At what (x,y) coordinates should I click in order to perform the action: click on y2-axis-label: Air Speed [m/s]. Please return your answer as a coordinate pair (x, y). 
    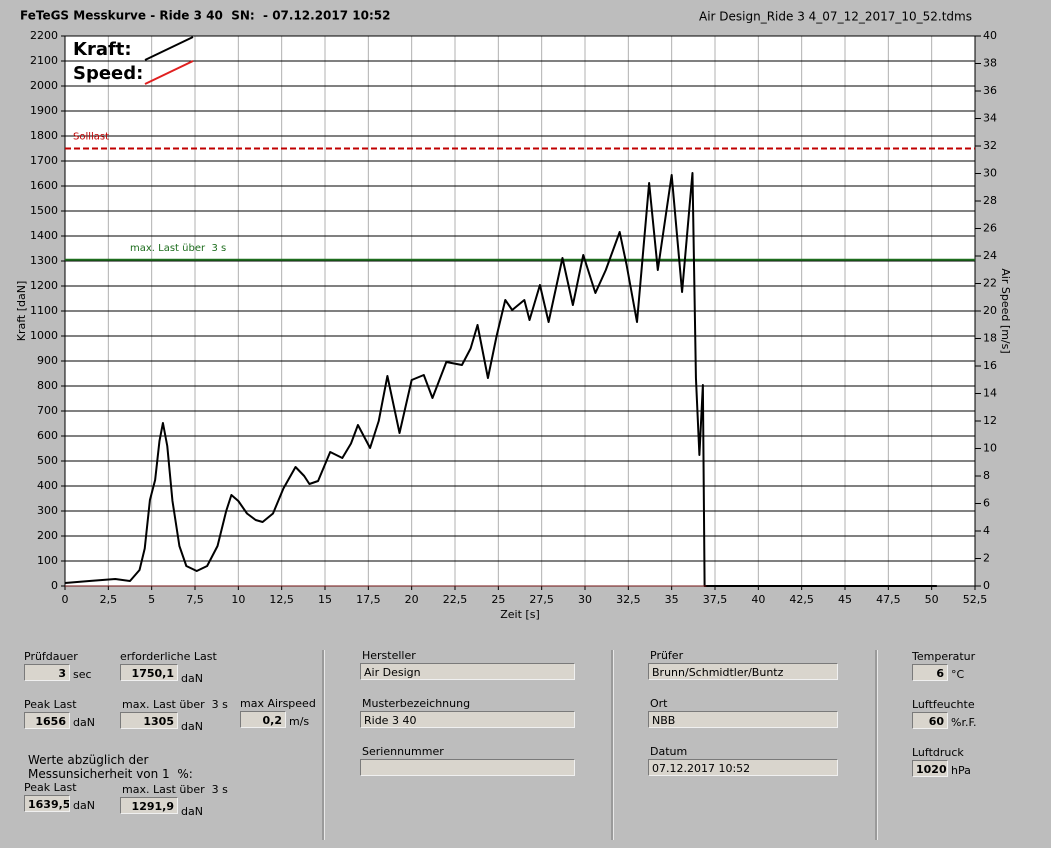
    Looking at the image, I should click on (1005, 310).